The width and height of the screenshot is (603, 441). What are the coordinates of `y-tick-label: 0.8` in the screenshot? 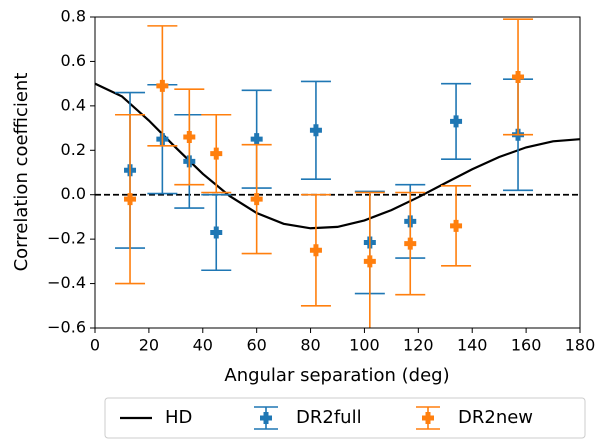 It's located at (73, 16).